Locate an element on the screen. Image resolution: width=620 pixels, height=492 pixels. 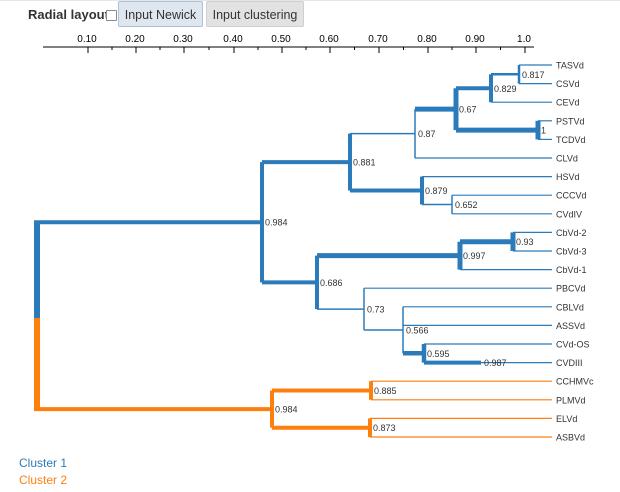
radial-layout-checkbox is located at coordinates (111, 15).